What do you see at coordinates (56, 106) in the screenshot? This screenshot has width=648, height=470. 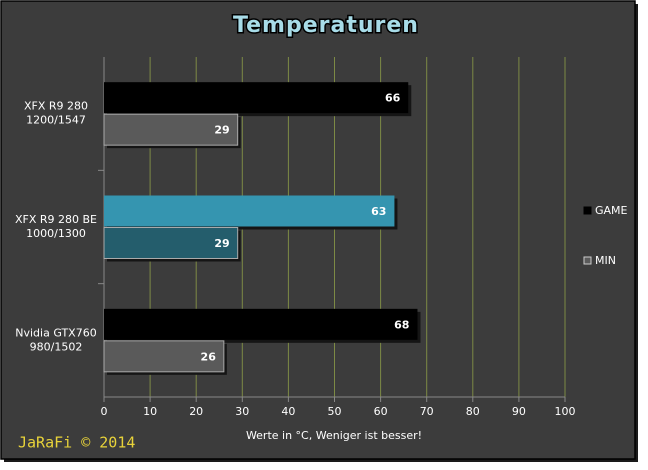 I see `y-tick-label: XFX R9 280` at bounding box center [56, 106].